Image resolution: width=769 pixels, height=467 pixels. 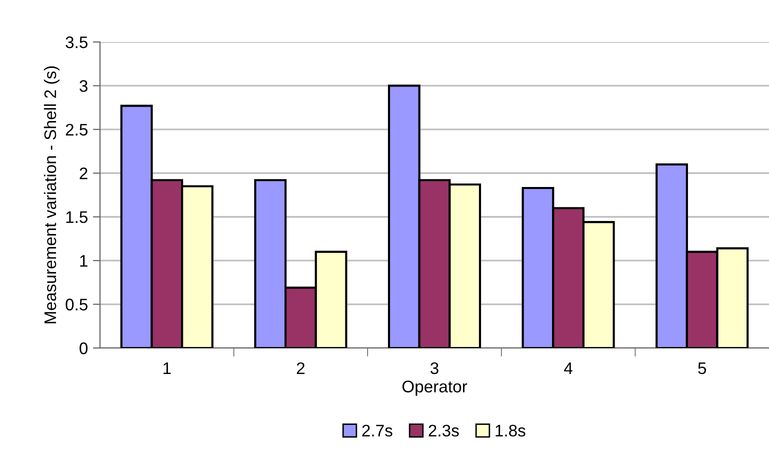 I want to click on y-tick-label: 1, so click(x=84, y=261).